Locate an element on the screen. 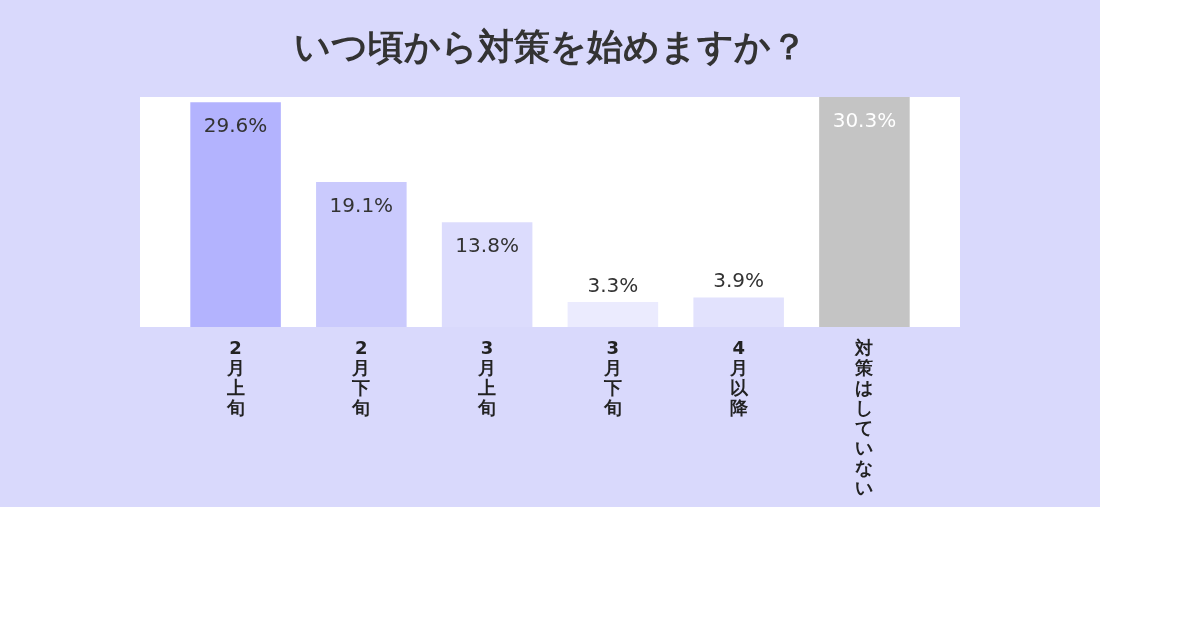  x-tick-label: 4月以降 is located at coordinates (738, 377).